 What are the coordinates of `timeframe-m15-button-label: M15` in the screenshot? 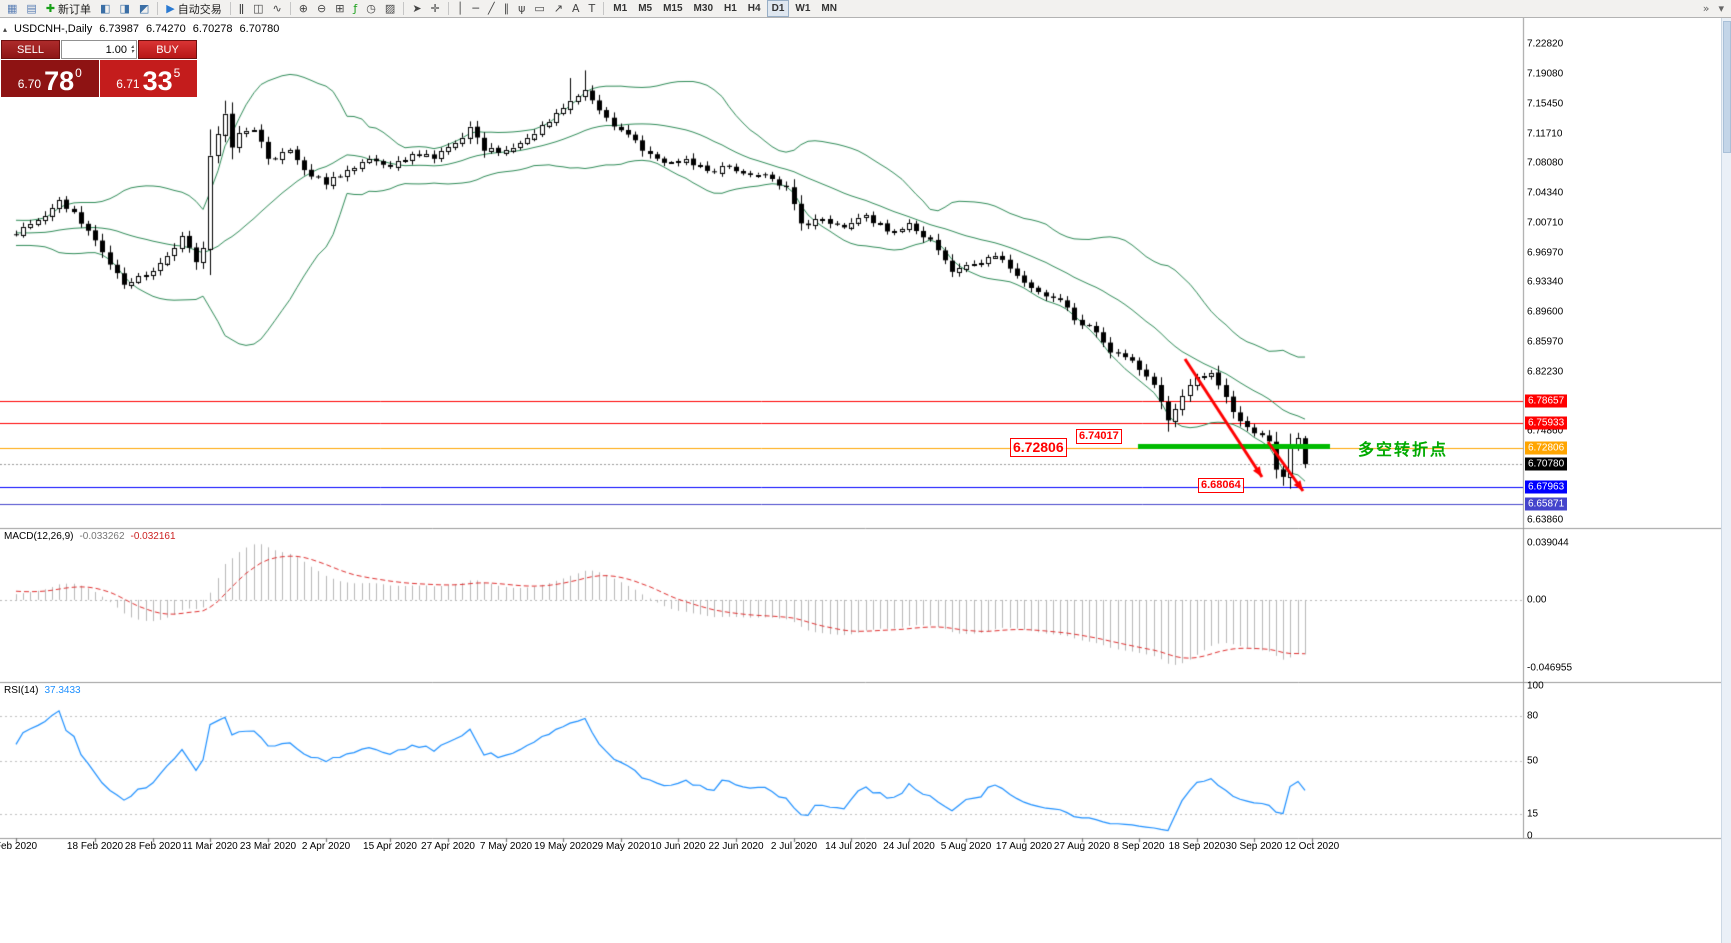 It's located at (673, 8).